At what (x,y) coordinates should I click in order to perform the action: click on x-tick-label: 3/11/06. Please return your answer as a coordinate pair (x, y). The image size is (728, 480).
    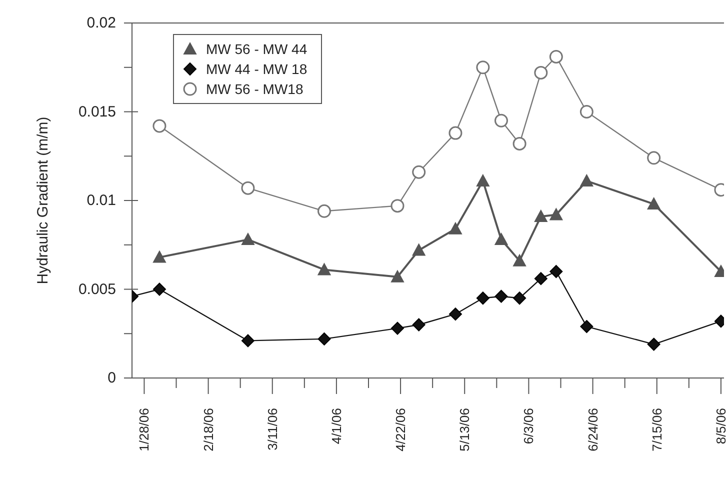
    Looking at the image, I should click on (272, 429).